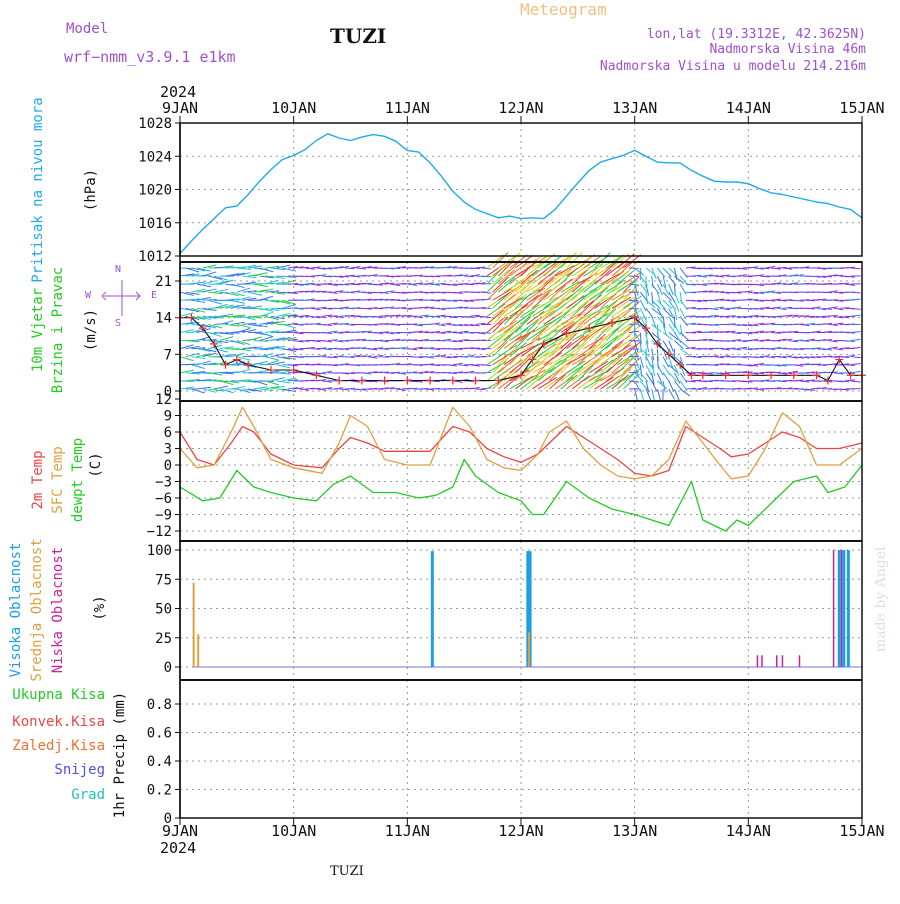 This screenshot has height=904, width=900. Describe the element at coordinates (159, 551) in the screenshot. I see `y-tick-label: 100` at that location.